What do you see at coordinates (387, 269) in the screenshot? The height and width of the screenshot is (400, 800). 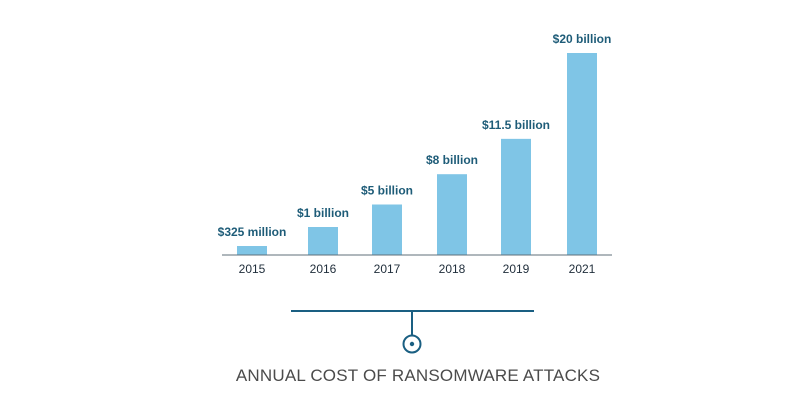 I see `x-tick-label-2017: 2017` at bounding box center [387, 269].